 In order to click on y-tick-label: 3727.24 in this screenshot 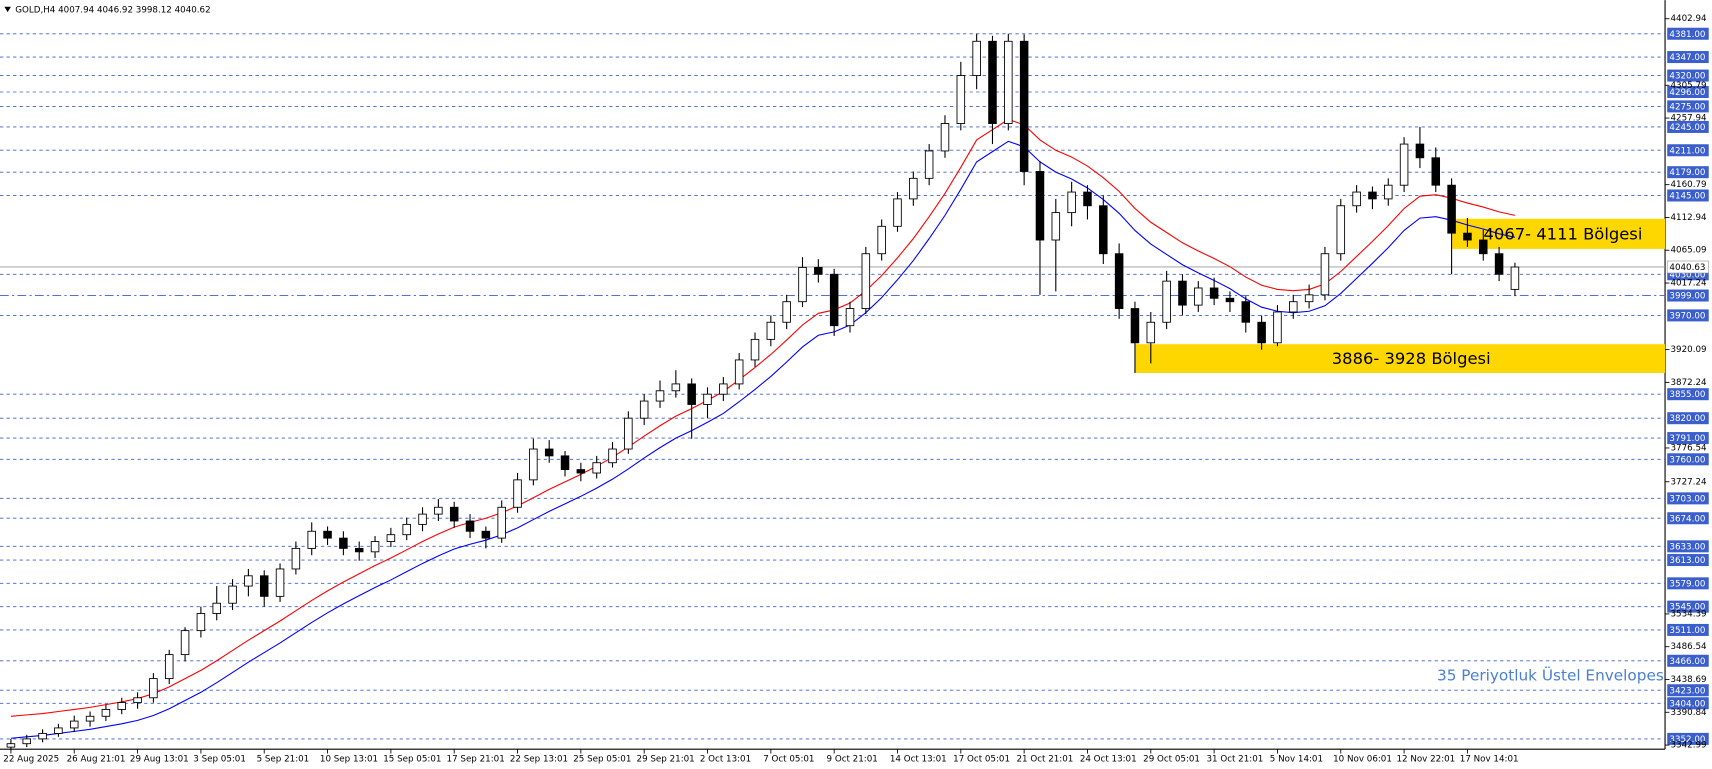, I will do `click(1689, 482)`.